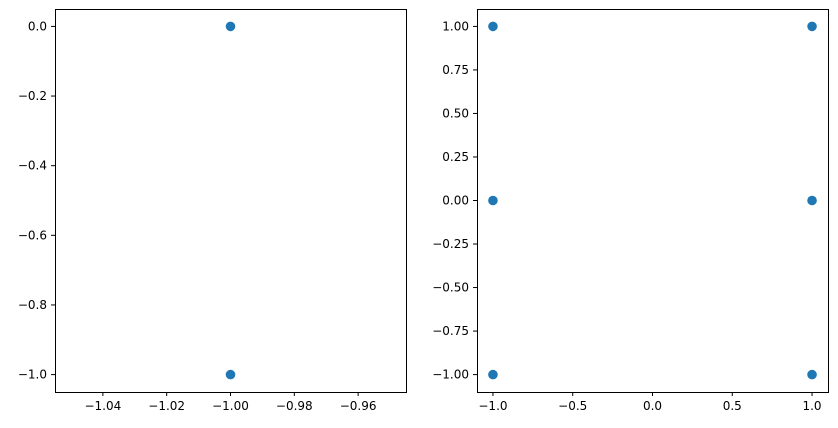  I want to click on left-x-tick-label: −1.00, so click(230, 406).